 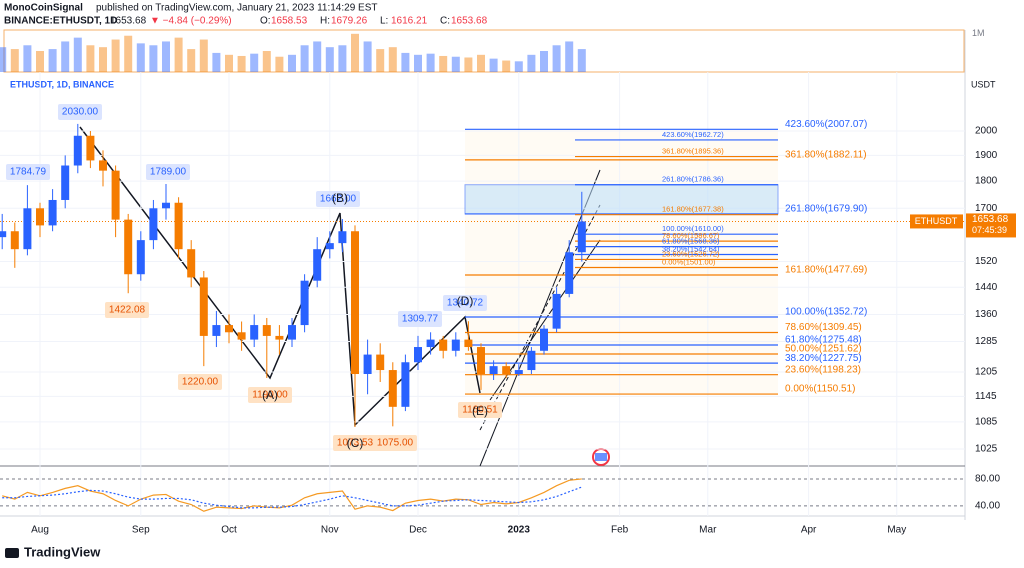 I want to click on pivot-label: 1662.00, so click(x=338, y=199).